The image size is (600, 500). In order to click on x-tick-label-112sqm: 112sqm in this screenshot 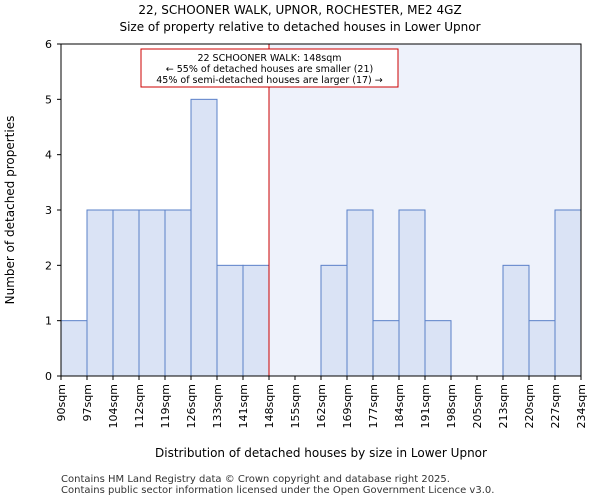, I will do `click(139, 406)`.